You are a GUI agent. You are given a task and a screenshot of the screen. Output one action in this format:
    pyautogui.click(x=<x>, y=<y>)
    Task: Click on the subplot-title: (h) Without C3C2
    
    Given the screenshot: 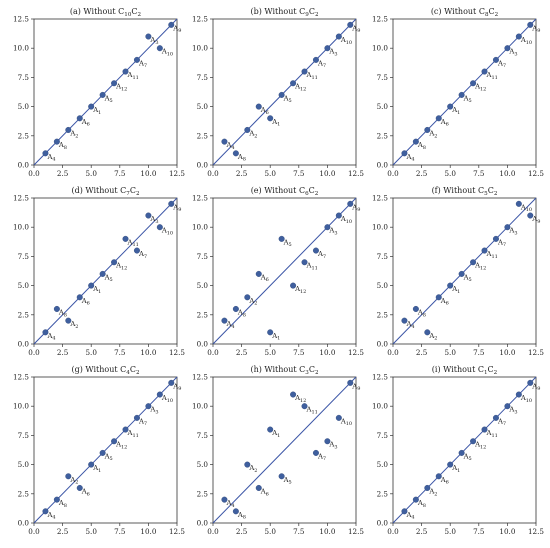 What is the action you would take?
    pyautogui.click(x=284, y=370)
    